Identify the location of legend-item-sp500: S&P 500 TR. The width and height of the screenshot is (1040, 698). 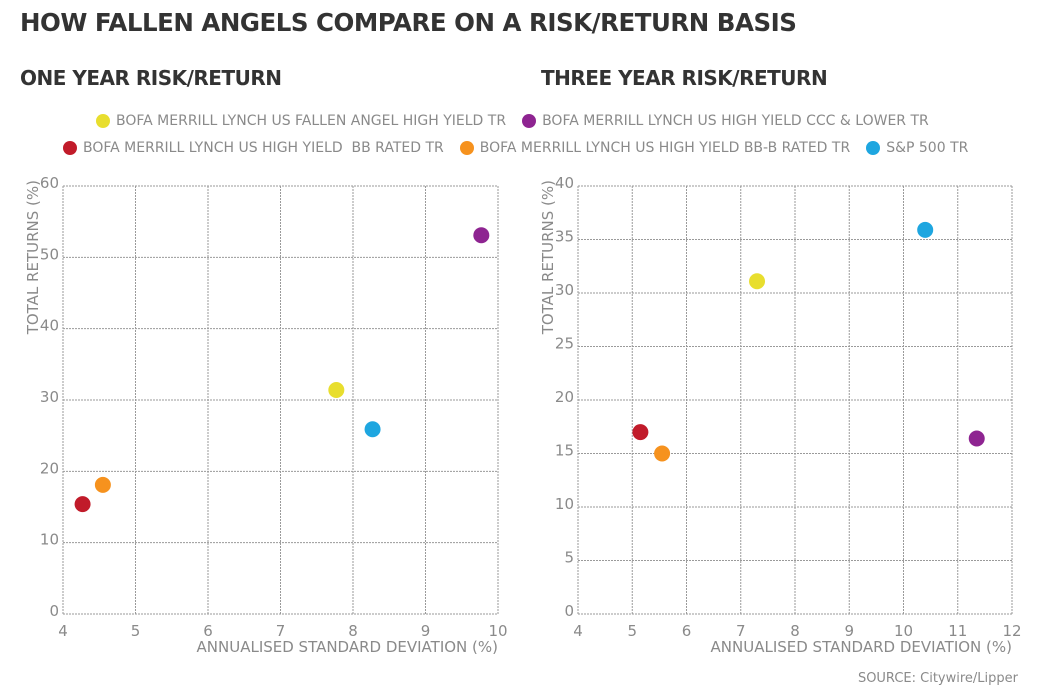
(917, 148).